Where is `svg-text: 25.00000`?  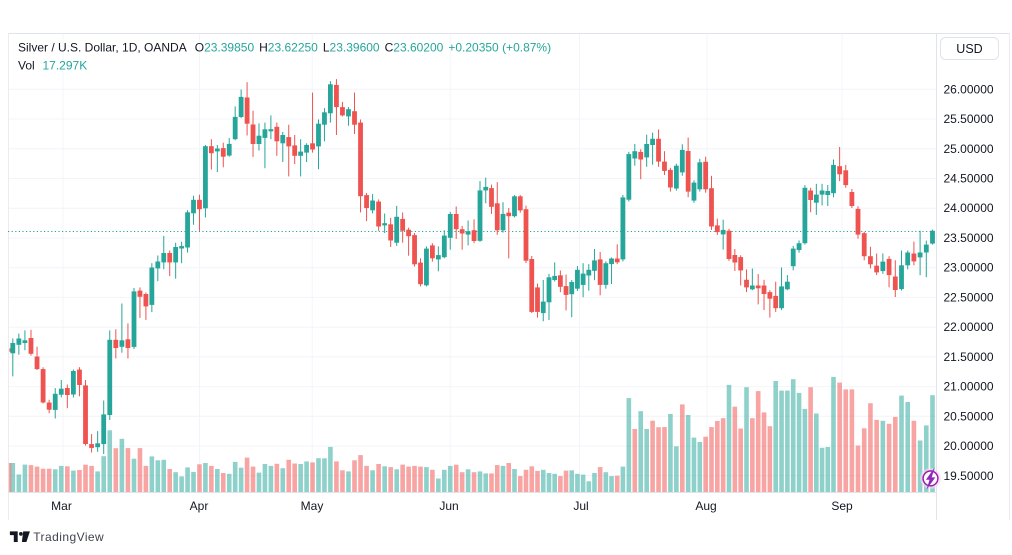 svg-text: 25.00000 is located at coordinates (969, 149).